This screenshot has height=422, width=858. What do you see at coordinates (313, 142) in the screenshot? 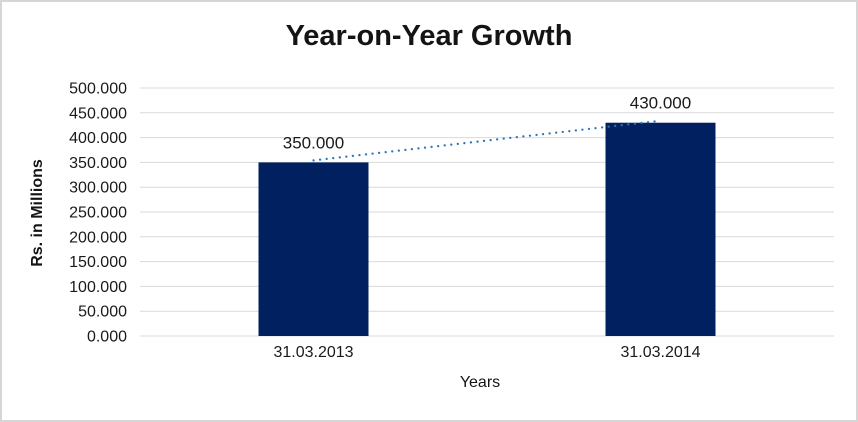
I see `bar-value-label: 350.000` at bounding box center [313, 142].